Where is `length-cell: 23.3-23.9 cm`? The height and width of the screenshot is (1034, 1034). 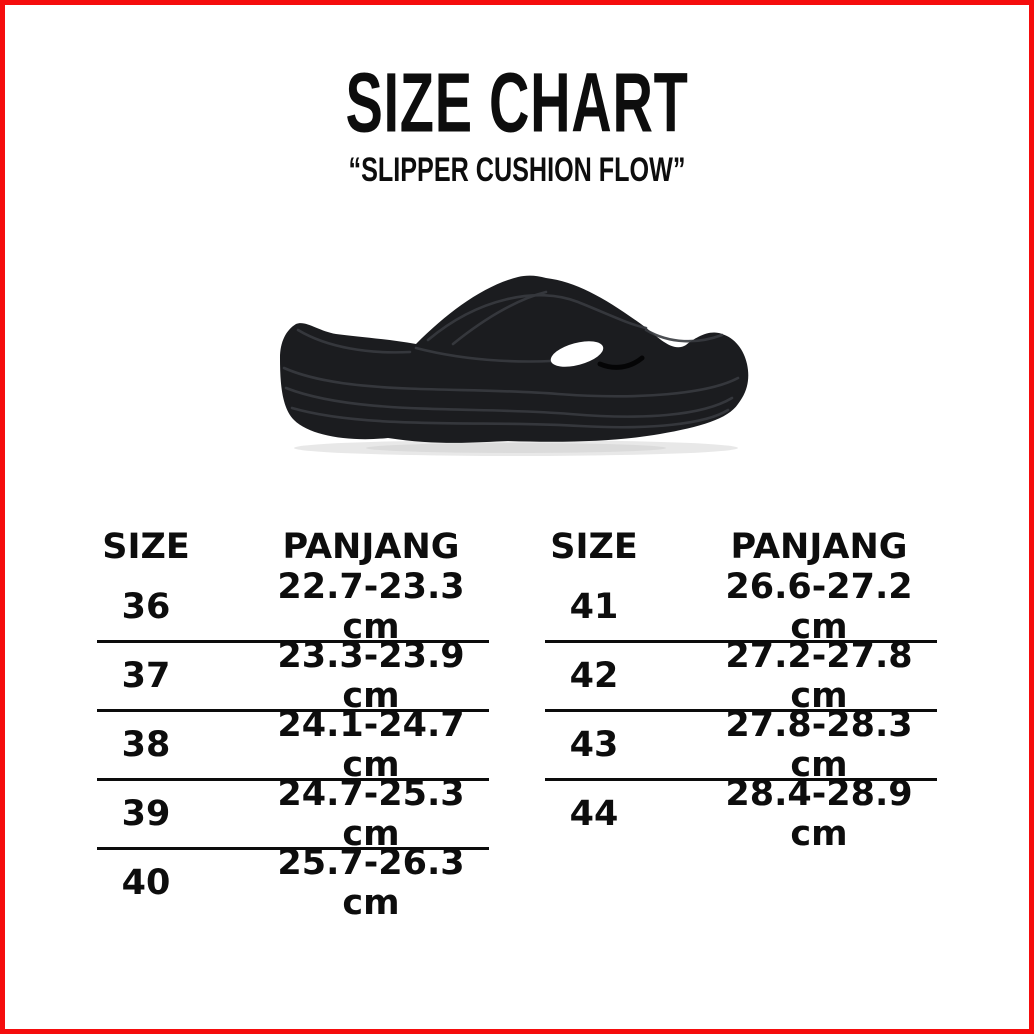 length-cell: 23.3-23.9 cm is located at coordinates (371, 676).